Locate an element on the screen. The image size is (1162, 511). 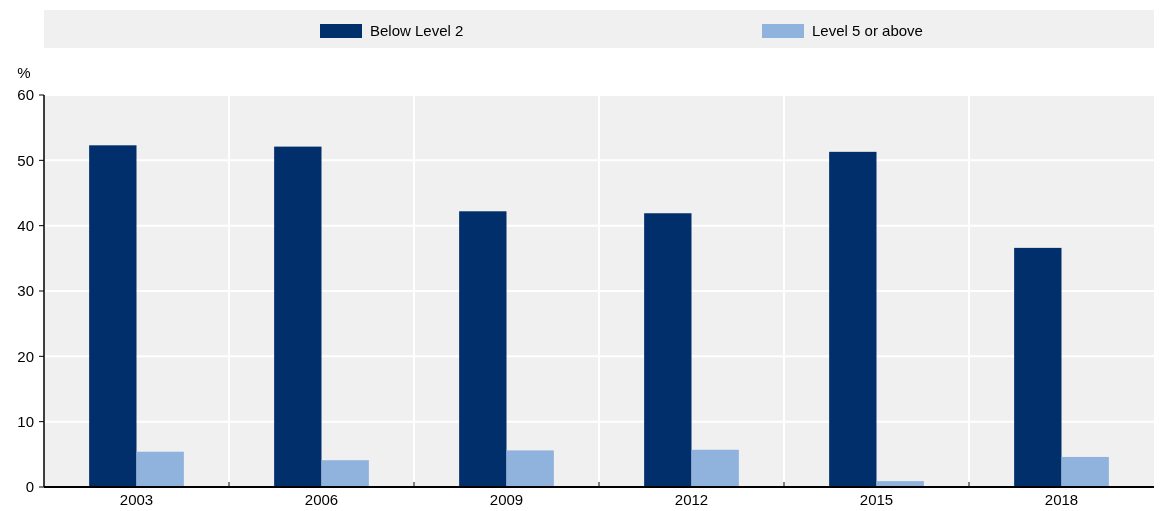
y-tick-label: 20 is located at coordinates (25, 356).